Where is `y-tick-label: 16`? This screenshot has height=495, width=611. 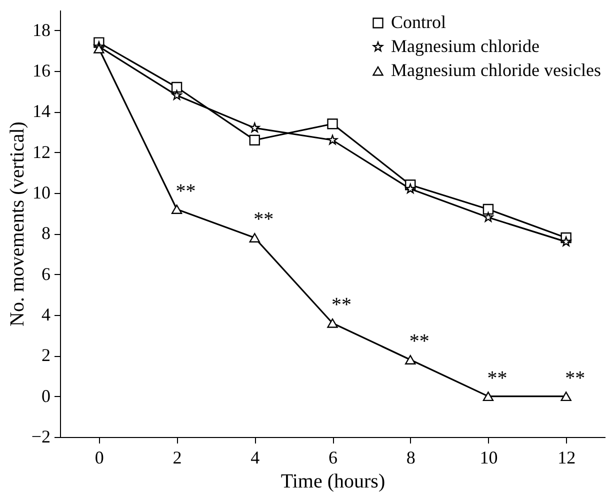
y-tick-label: 16 is located at coordinates (41, 70).